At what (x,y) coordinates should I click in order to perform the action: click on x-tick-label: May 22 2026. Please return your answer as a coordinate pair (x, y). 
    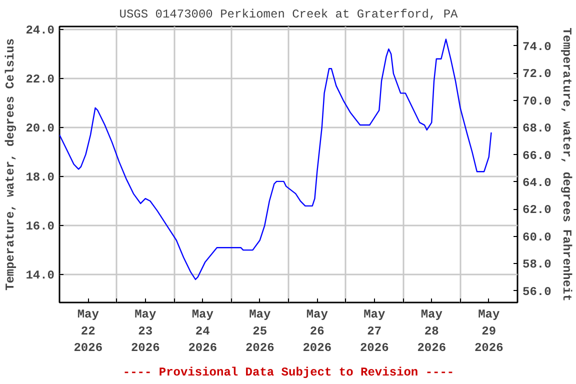
    Looking at the image, I should click on (88, 332).